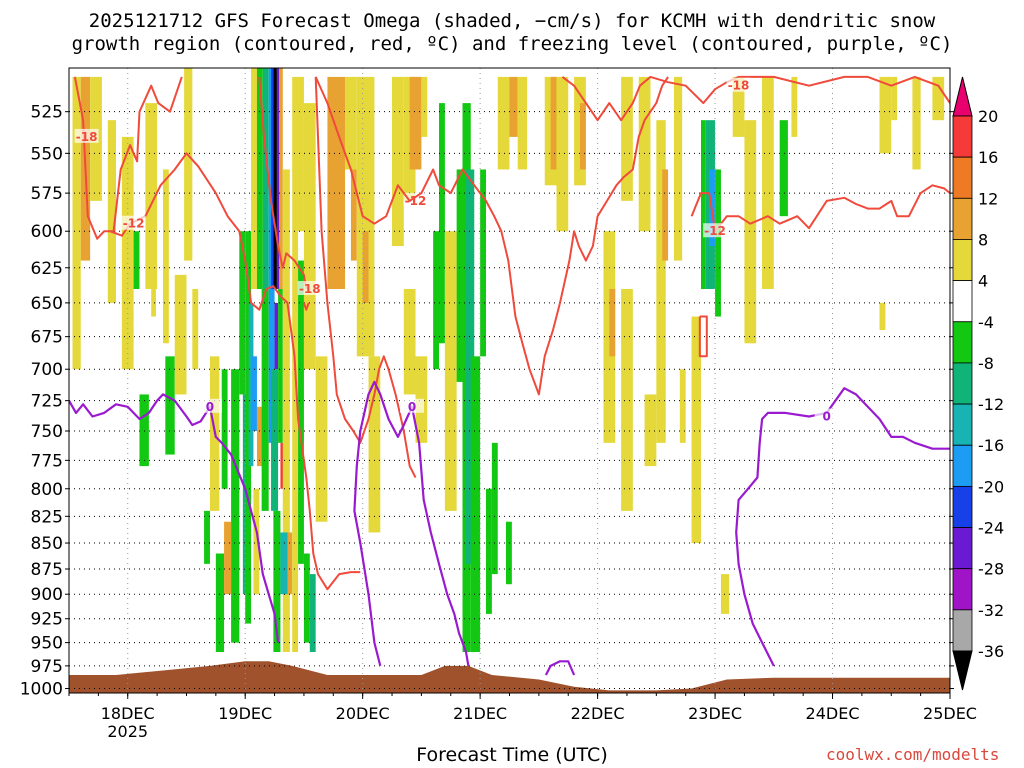 The image size is (1024, 768). Describe the element at coordinates (47, 517) in the screenshot. I see `y-tick-label: 825` at that location.